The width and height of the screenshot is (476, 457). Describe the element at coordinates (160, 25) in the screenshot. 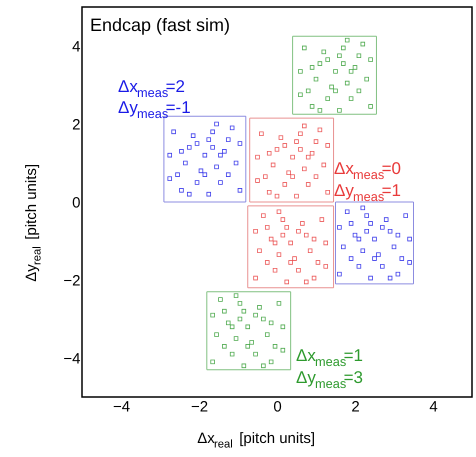

I see `chart-title: Endcap (fast sim)` at that location.